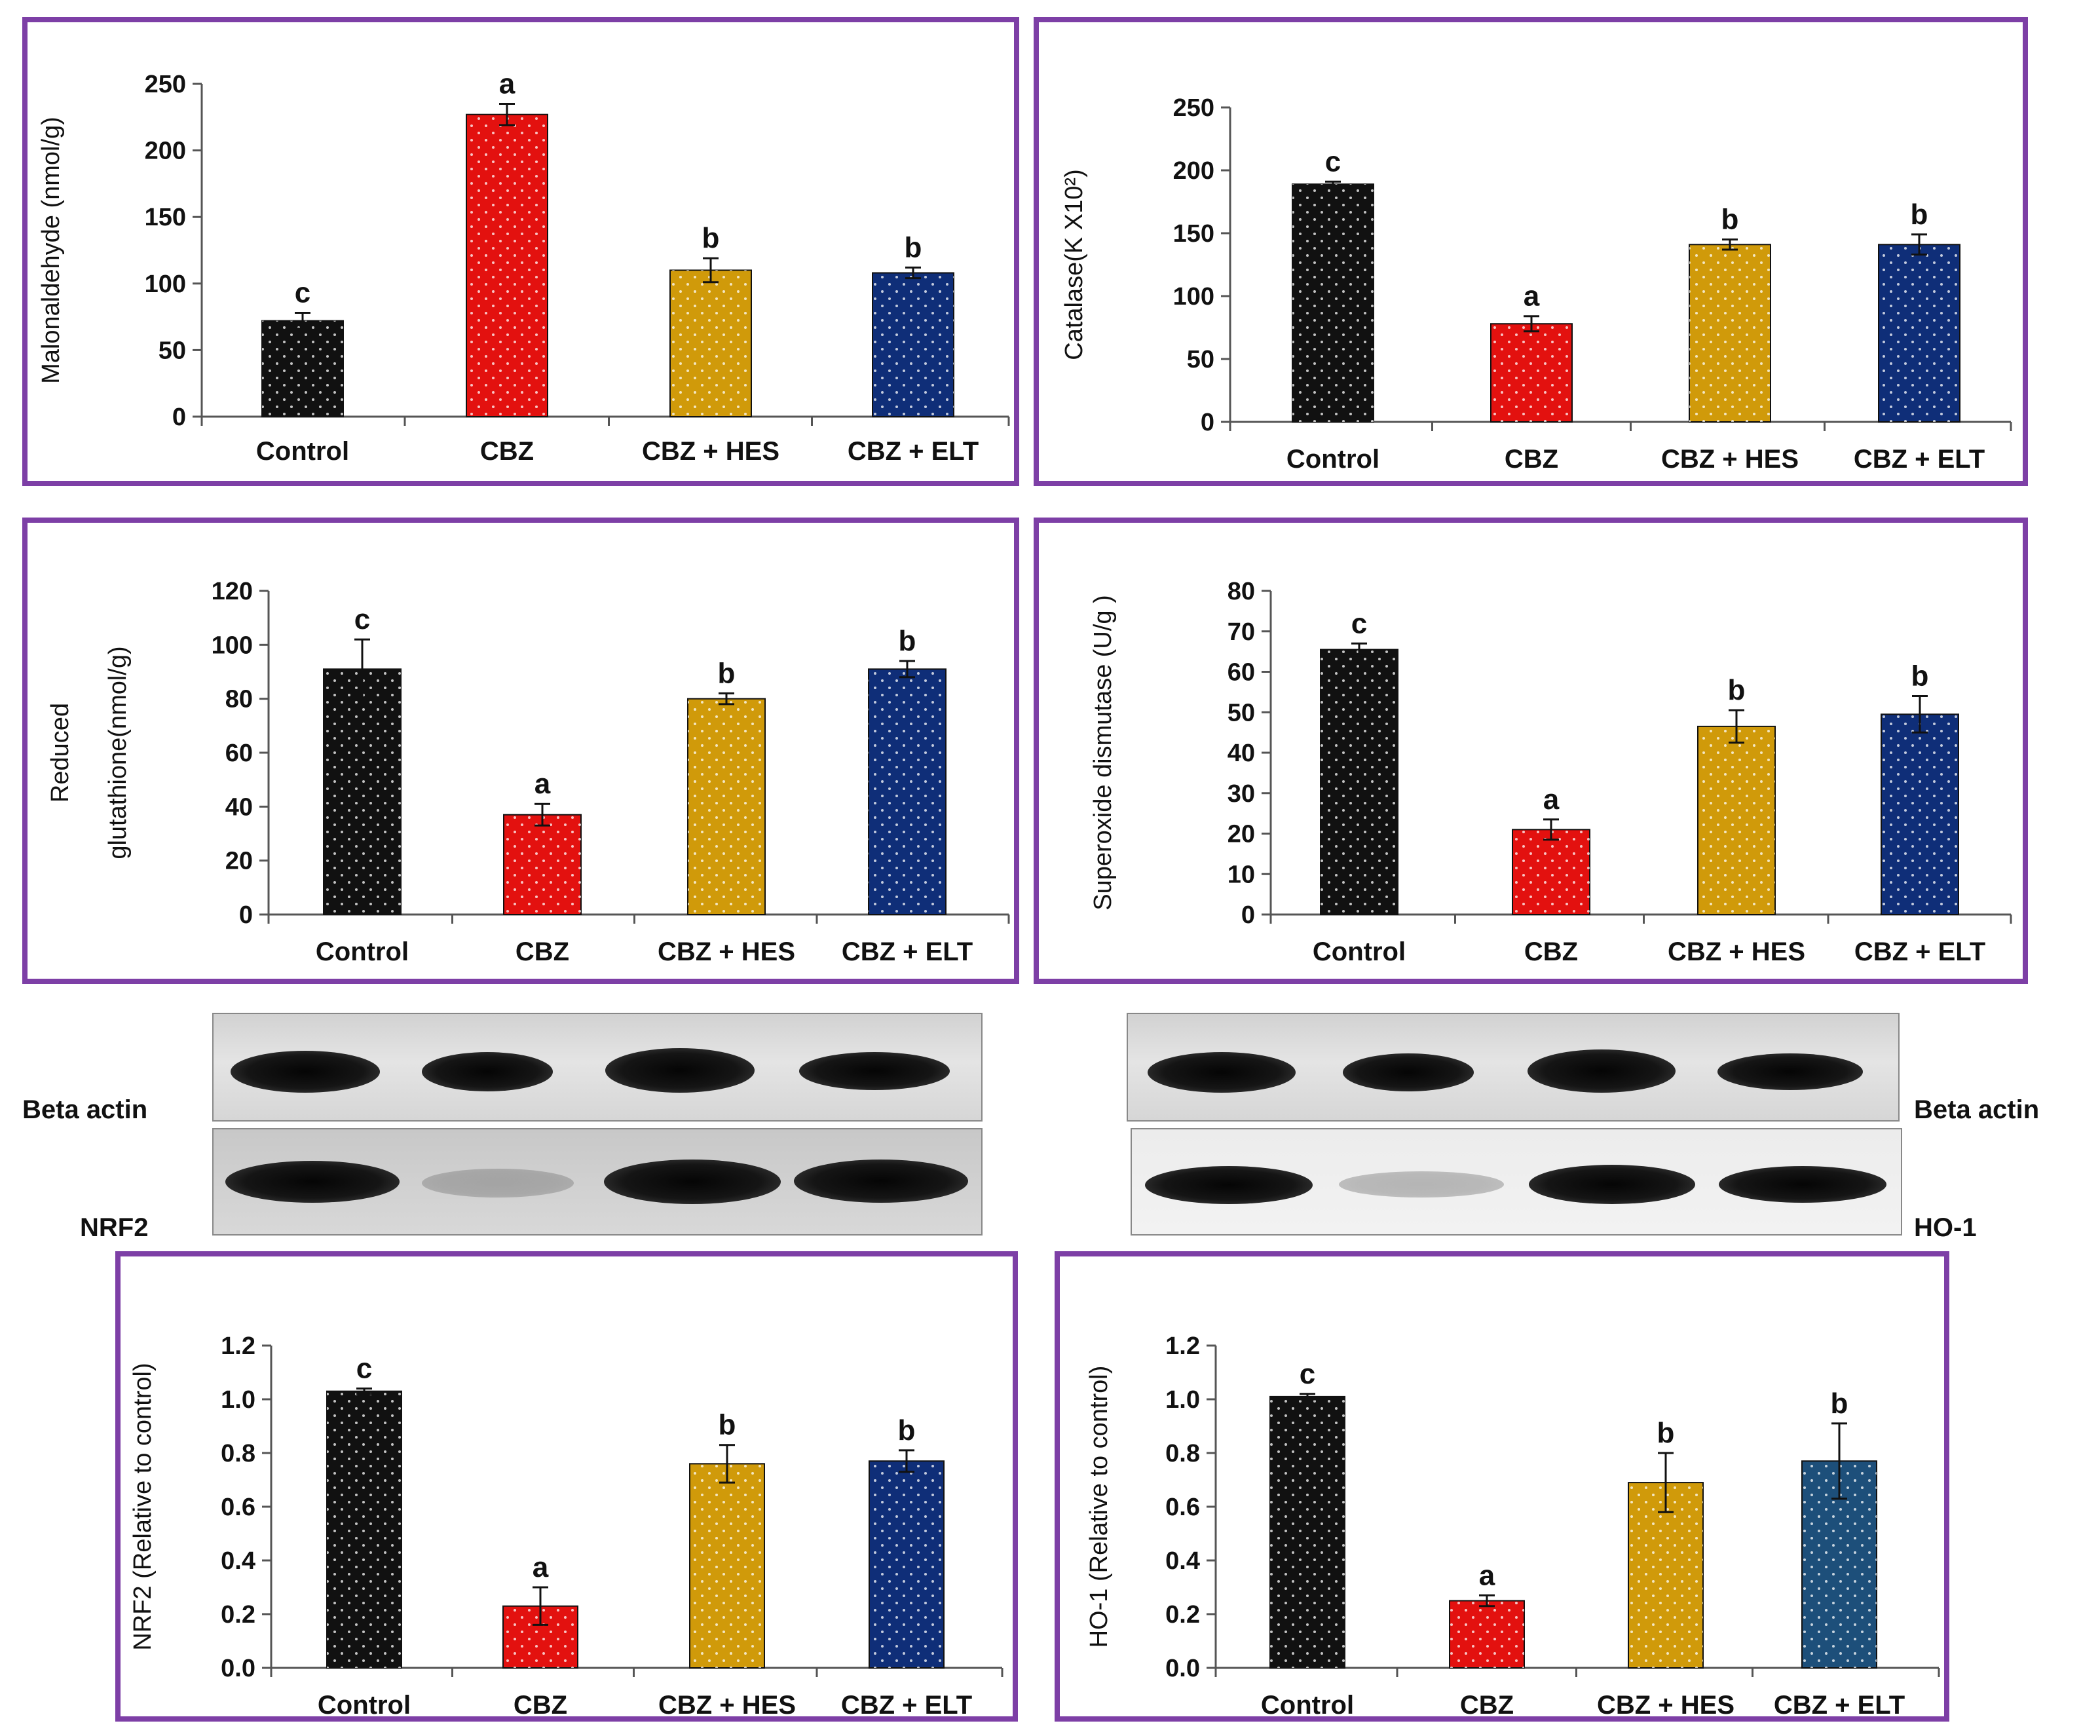 This screenshot has height=1736, width=2100. Describe the element at coordinates (1193, 297) in the screenshot. I see `catalase-y-tick-label: 100` at that location.